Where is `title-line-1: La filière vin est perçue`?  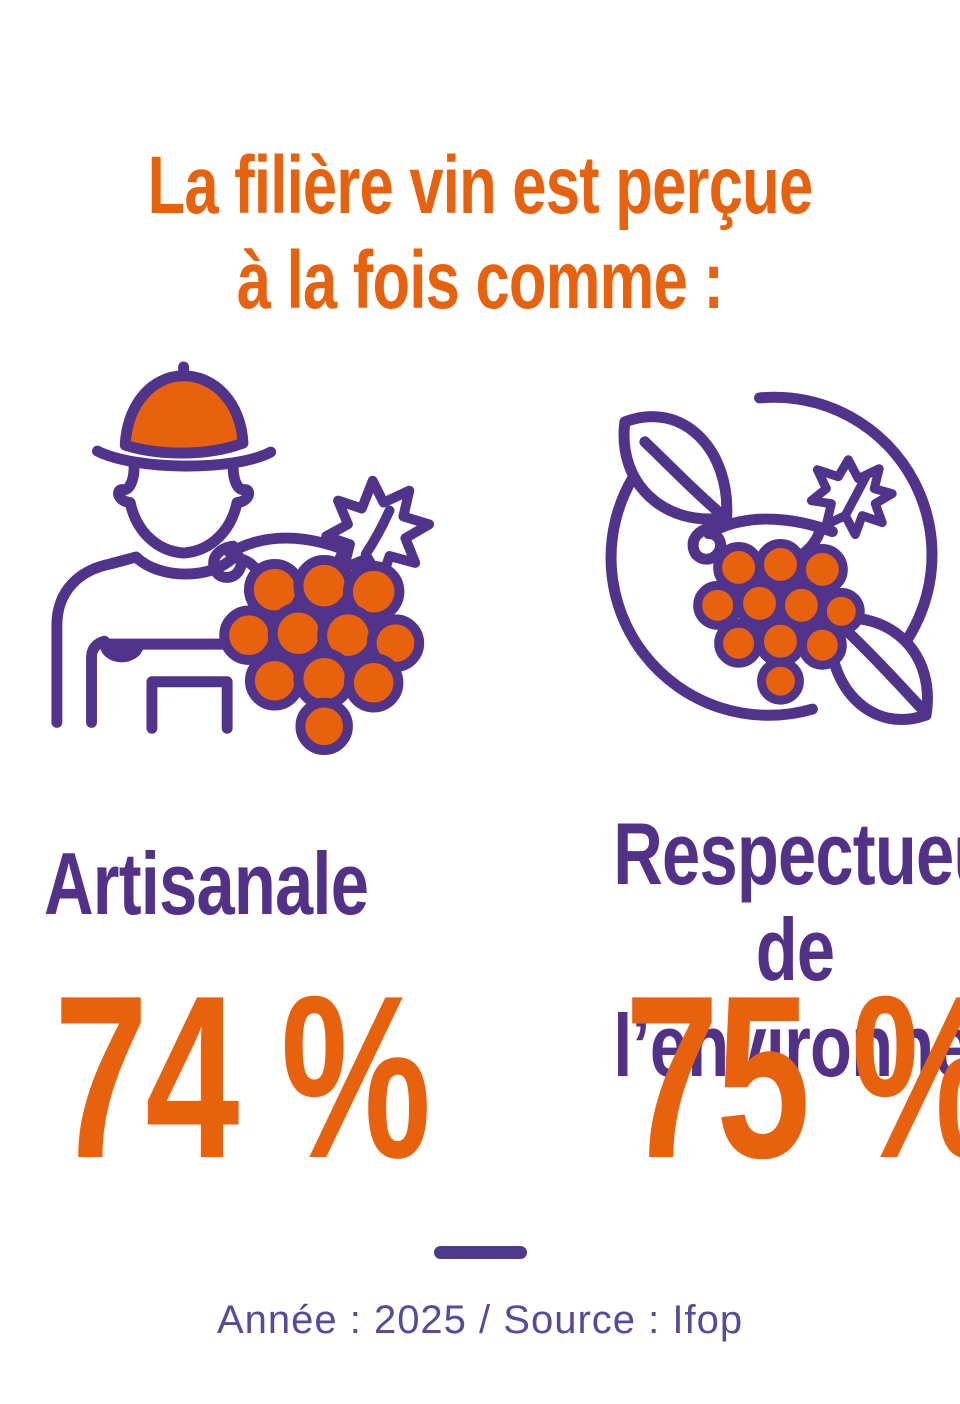 title-line-1: La filière vin est perçue is located at coordinates (480, 185).